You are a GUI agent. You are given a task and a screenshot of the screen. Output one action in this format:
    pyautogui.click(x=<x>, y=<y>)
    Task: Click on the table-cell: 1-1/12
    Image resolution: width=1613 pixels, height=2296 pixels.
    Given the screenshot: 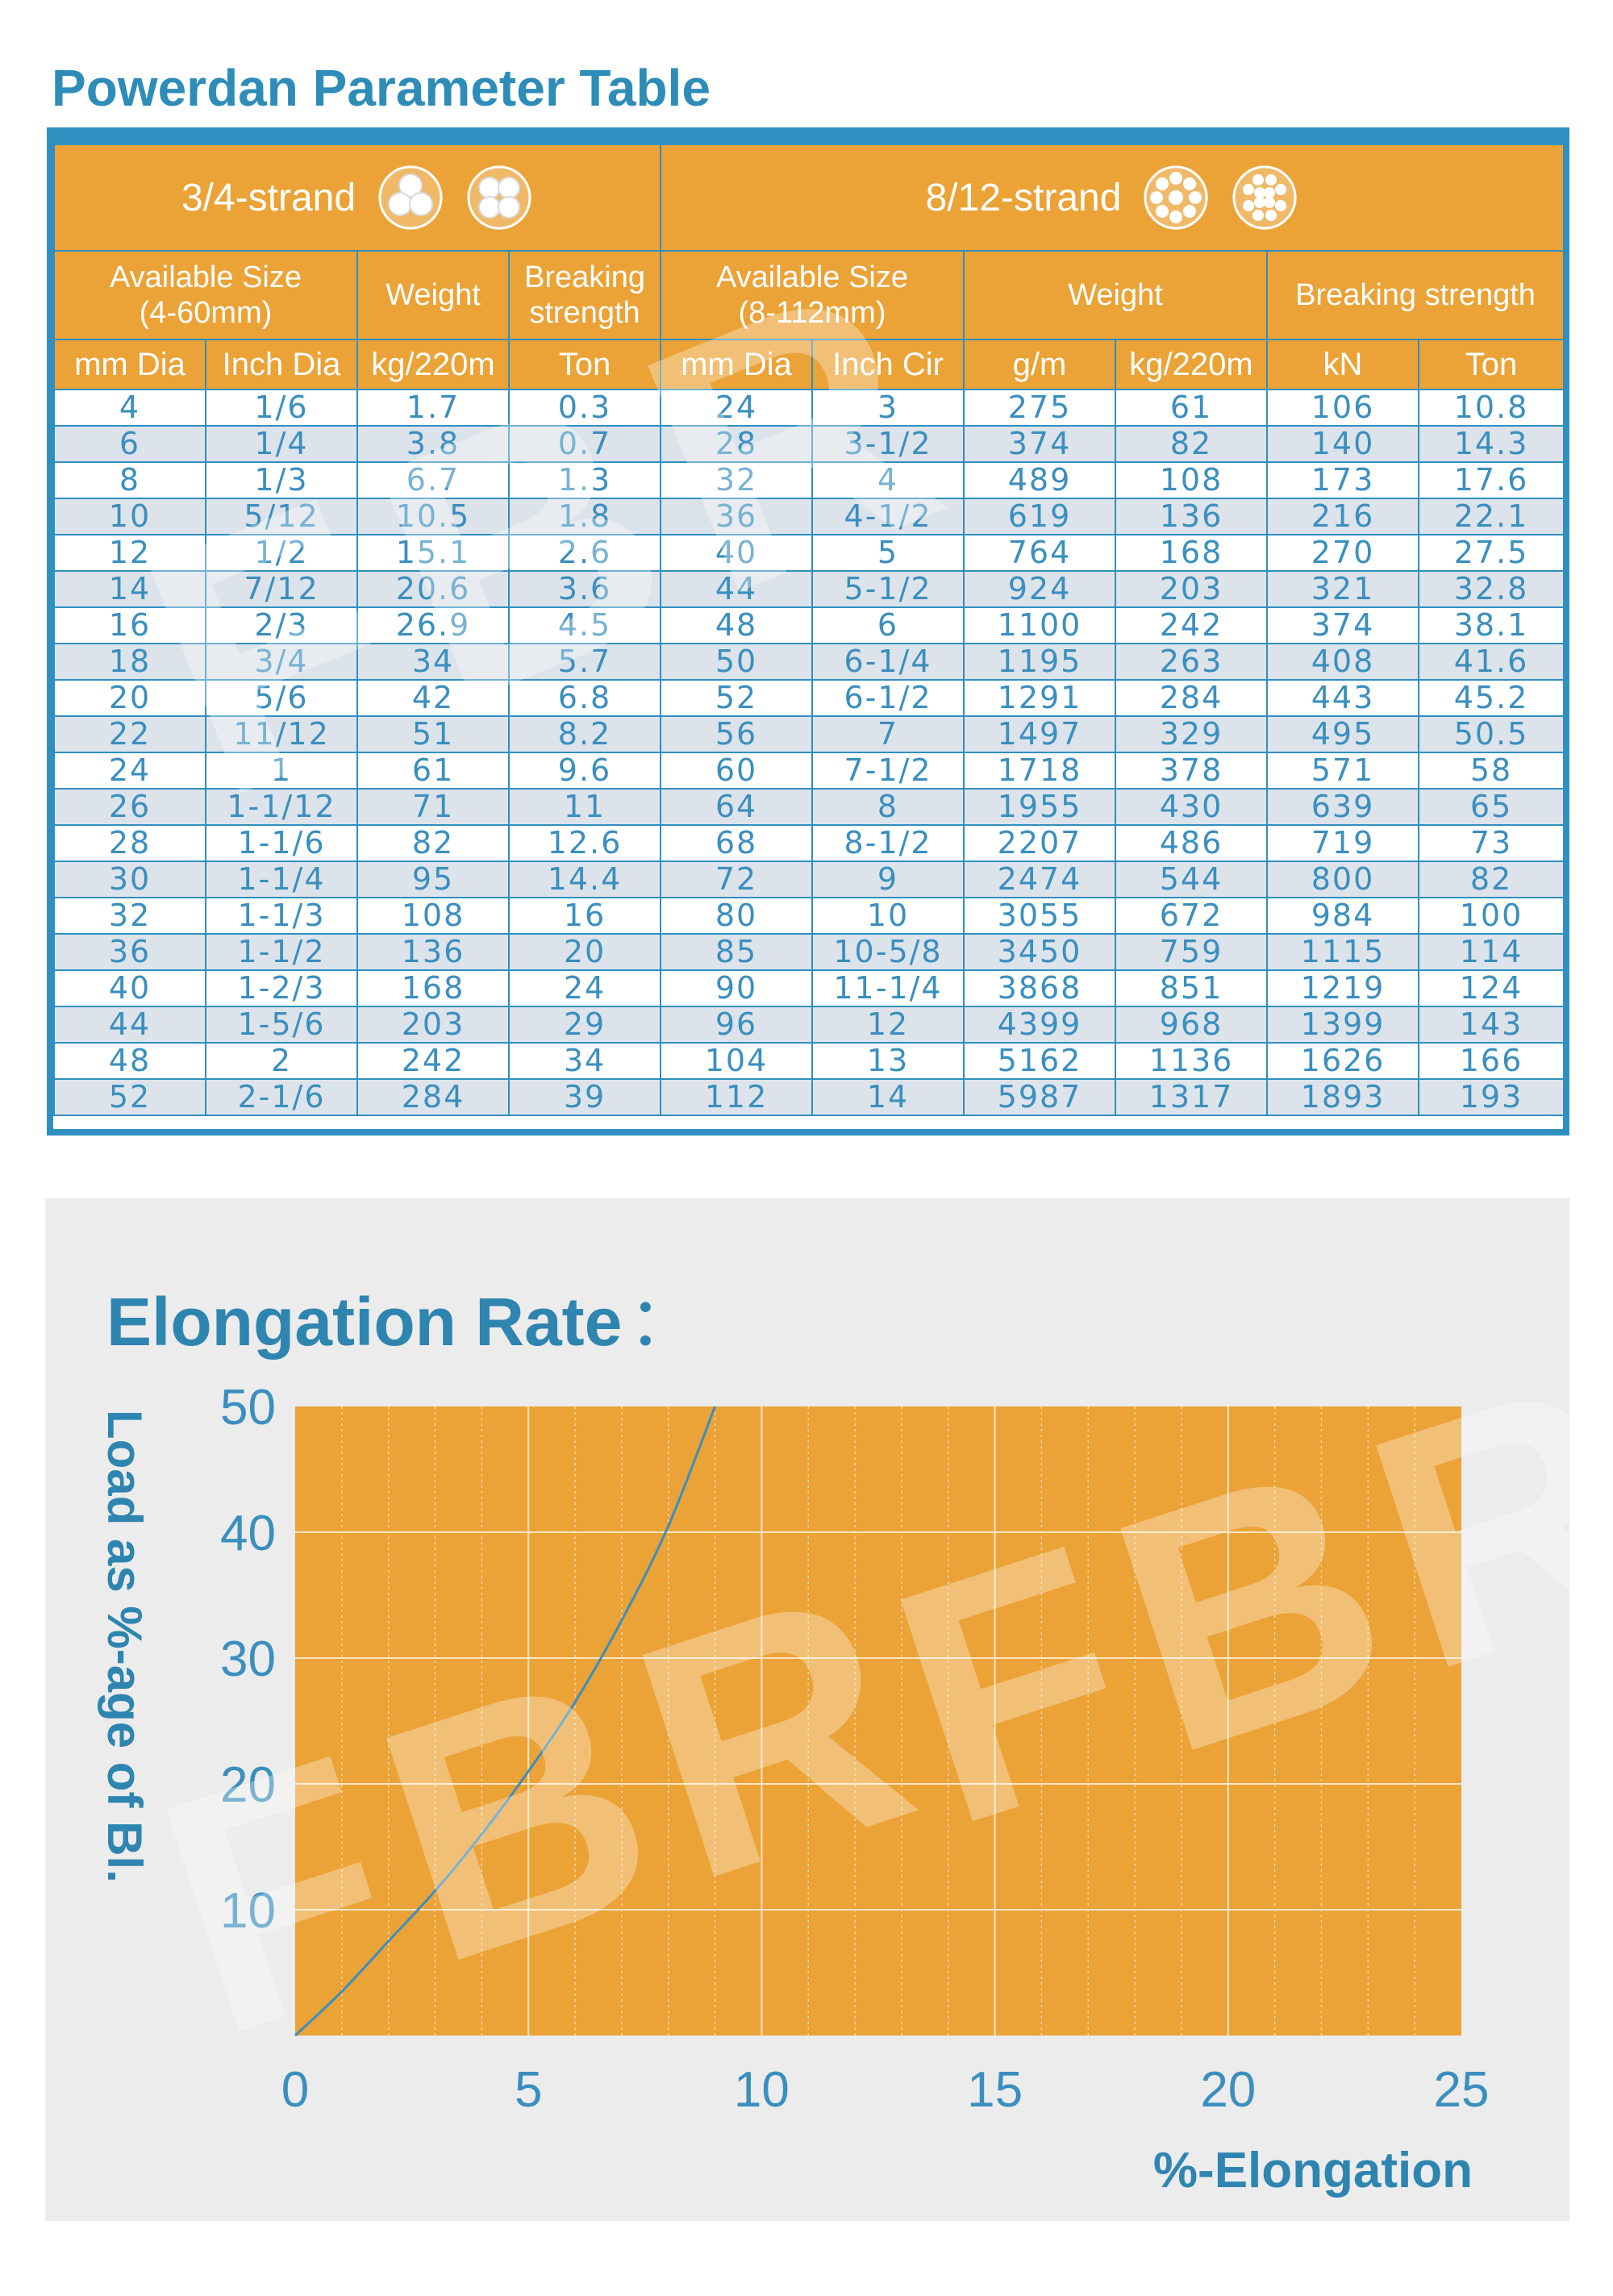 What is the action you would take?
    pyautogui.click(x=281, y=807)
    